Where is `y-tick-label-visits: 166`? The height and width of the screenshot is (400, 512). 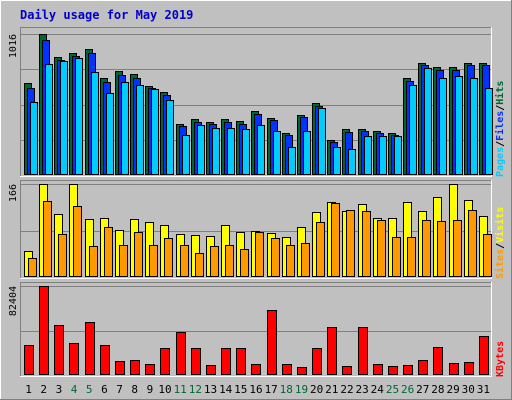 y-tick-label-visits: 166 is located at coordinates (13, 193).